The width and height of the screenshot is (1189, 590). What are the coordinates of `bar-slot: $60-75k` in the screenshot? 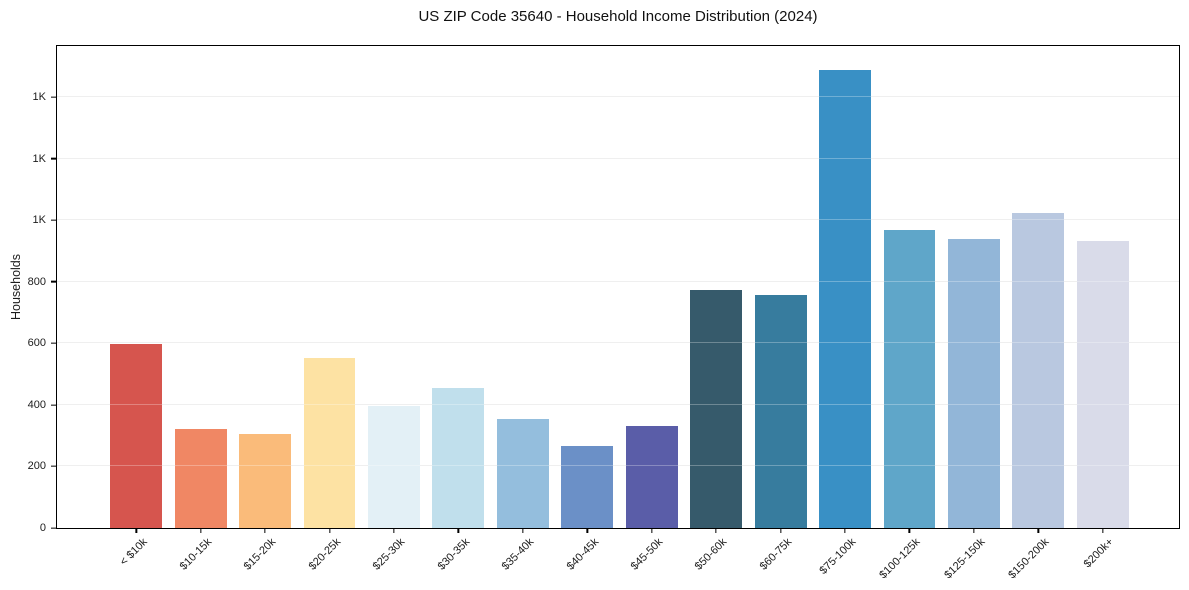 It's located at (780, 309).